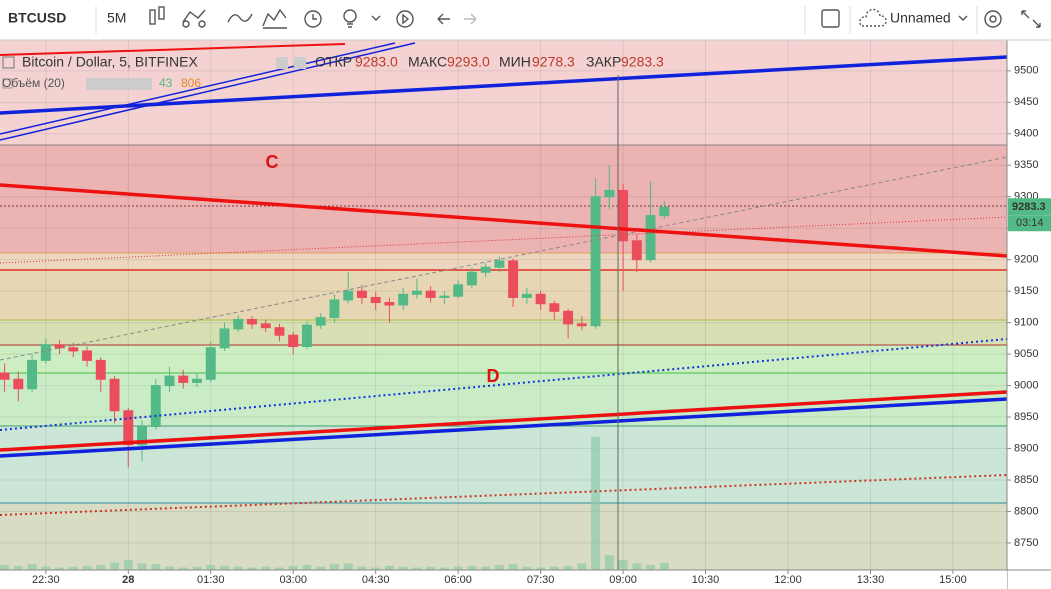 The height and width of the screenshot is (589, 1051). I want to click on annotation: C, so click(272, 162).